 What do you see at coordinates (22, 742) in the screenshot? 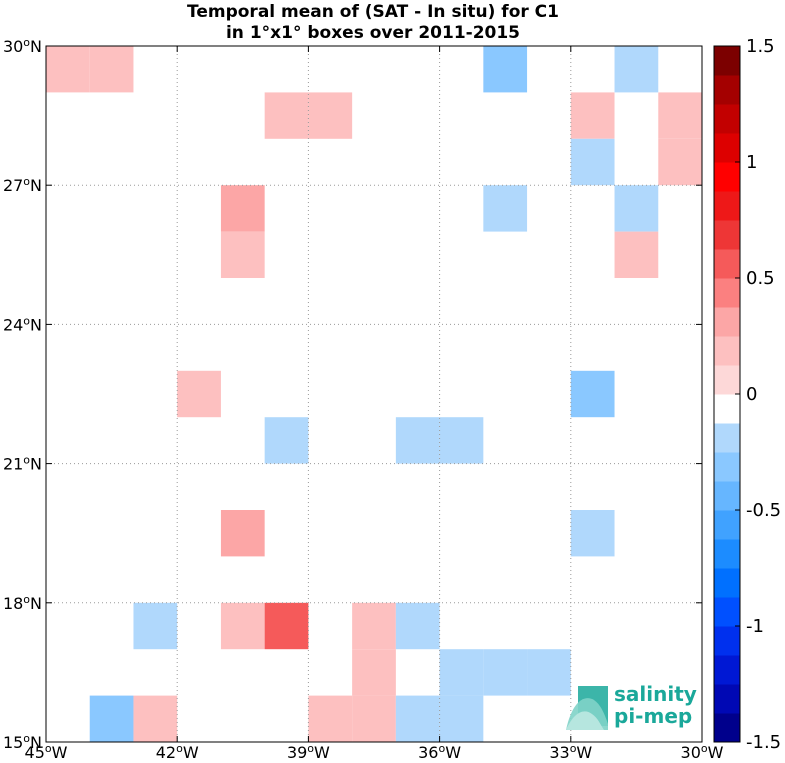
I see `y-tick-label: 15oN` at bounding box center [22, 742].